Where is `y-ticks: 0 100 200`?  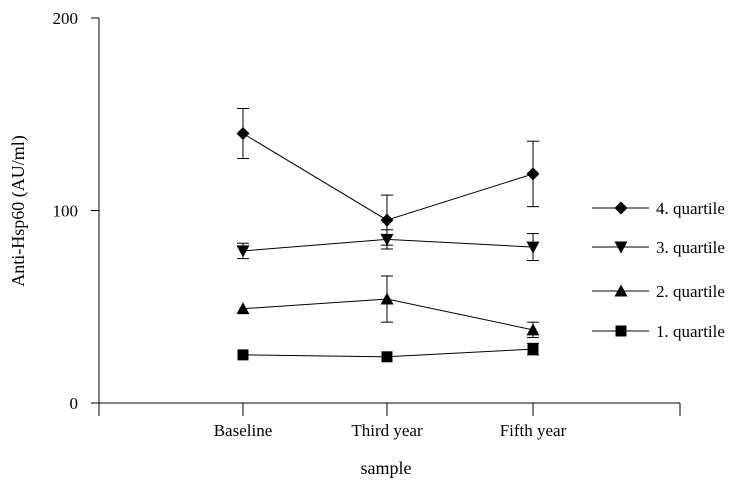 y-ticks: 0 100 200 is located at coordinates (76, 211).